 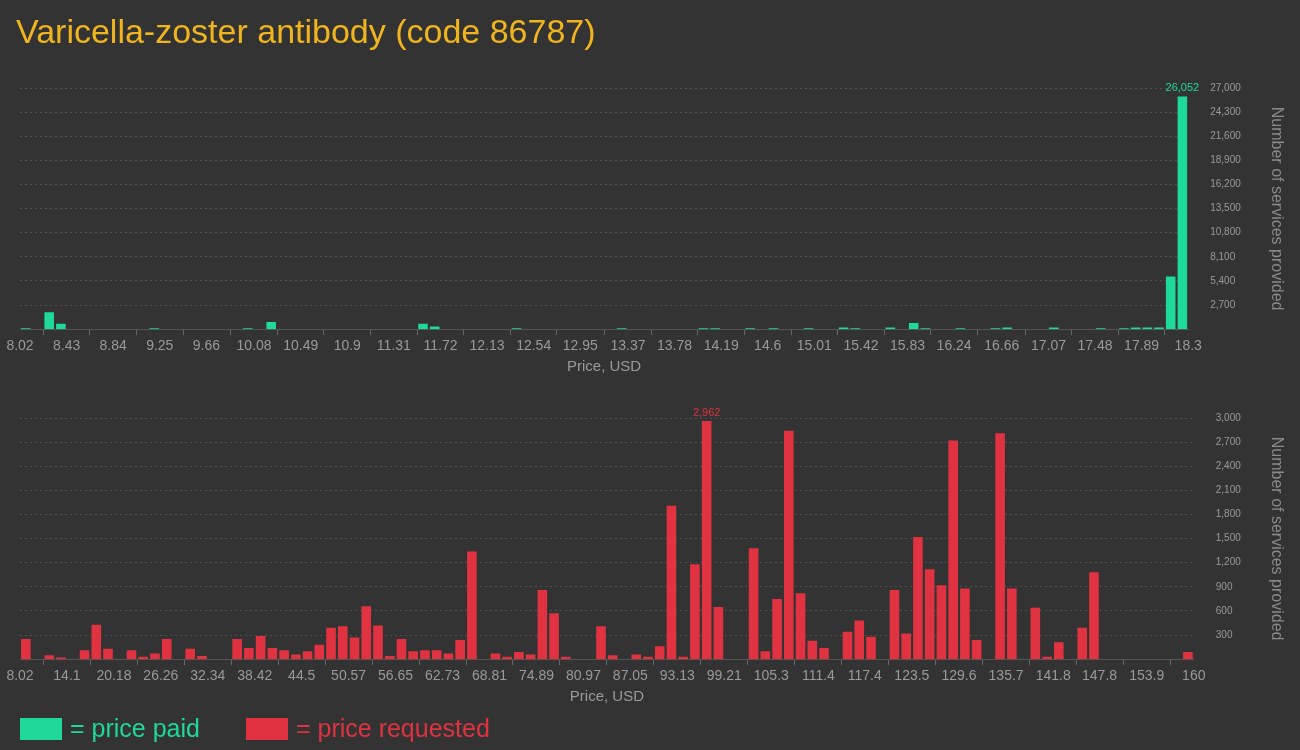 I want to click on data-label: 26,052, so click(x=1182, y=87).